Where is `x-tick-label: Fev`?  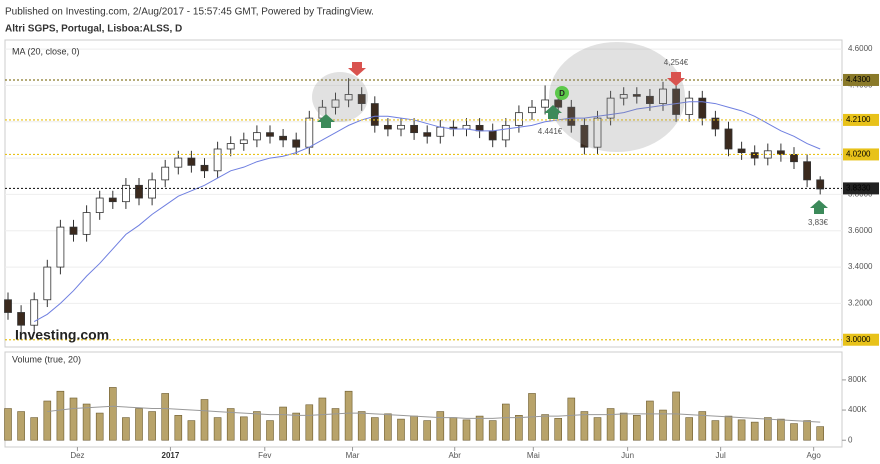 x-tick-label: Fev is located at coordinates (264, 455).